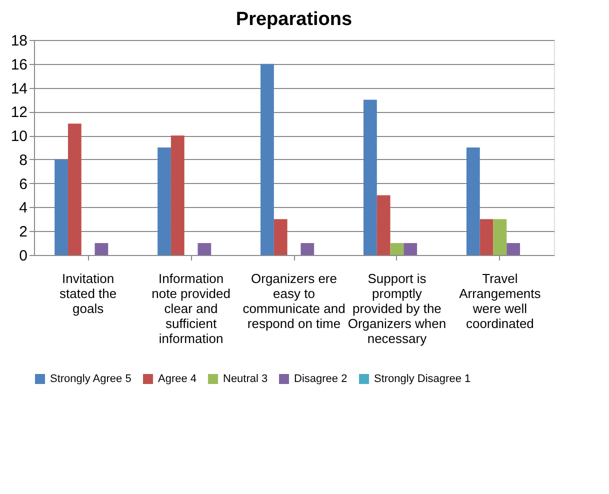 This screenshot has height=494, width=609. What do you see at coordinates (19, 65) in the screenshot?
I see `y-tick-label: 16` at bounding box center [19, 65].